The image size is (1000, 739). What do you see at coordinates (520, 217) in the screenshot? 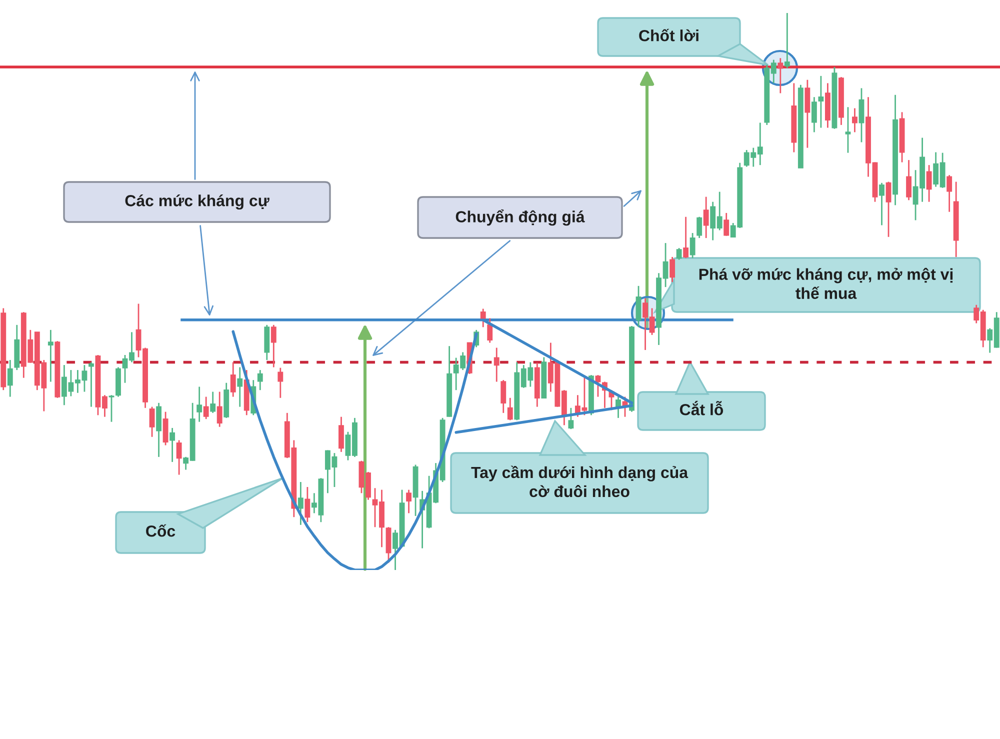
I see `annotation: Chuyển động giá` at bounding box center [520, 217].